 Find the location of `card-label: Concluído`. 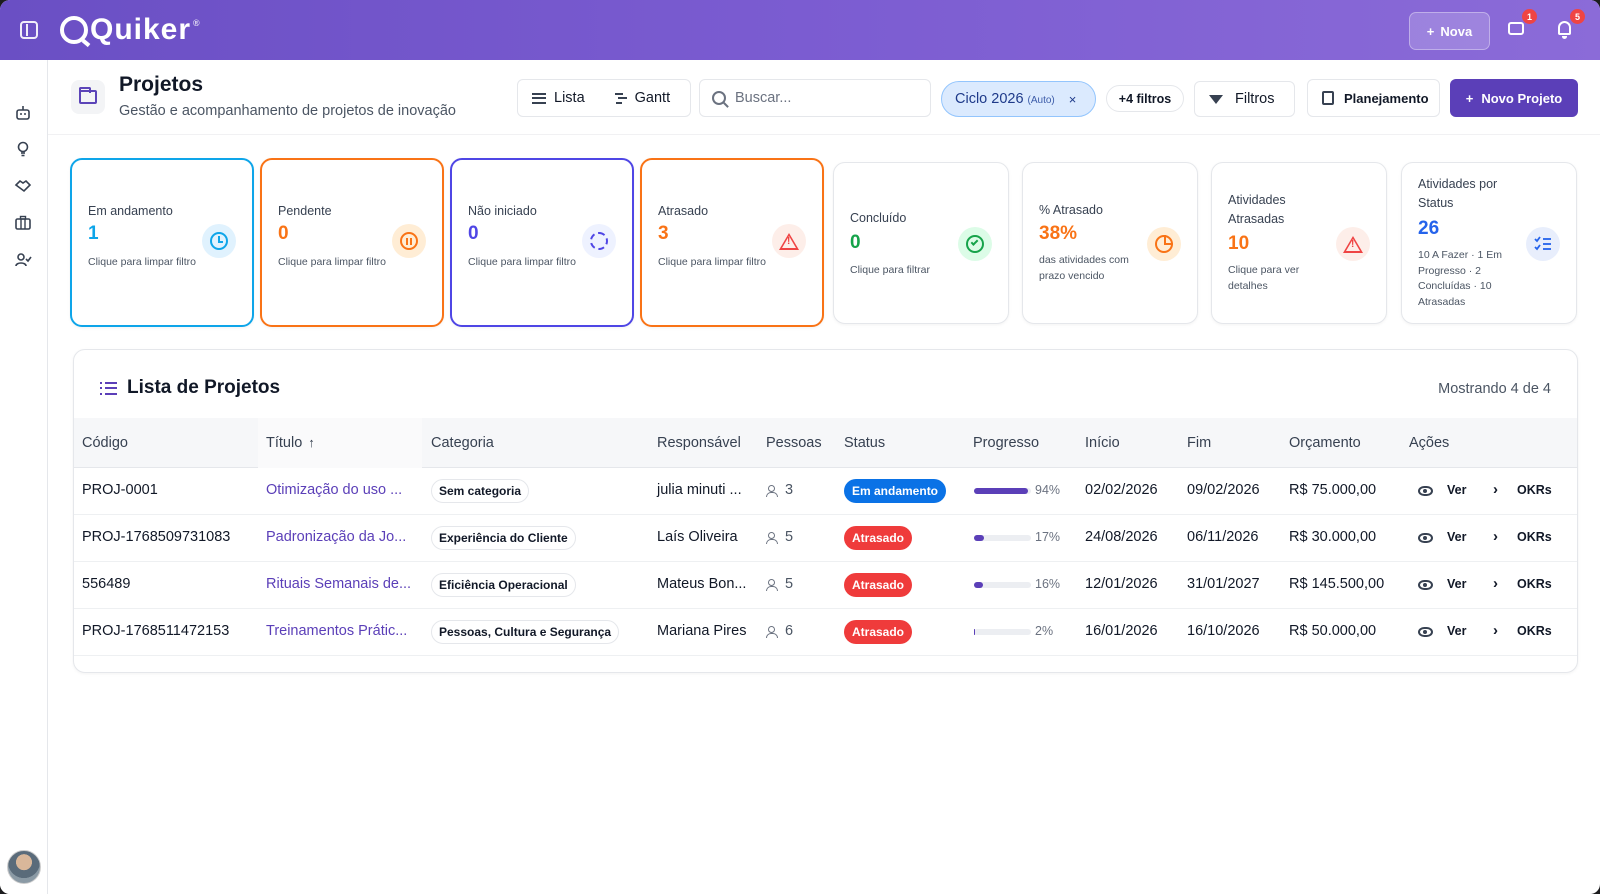

card-label: Concluído is located at coordinates (878, 218).